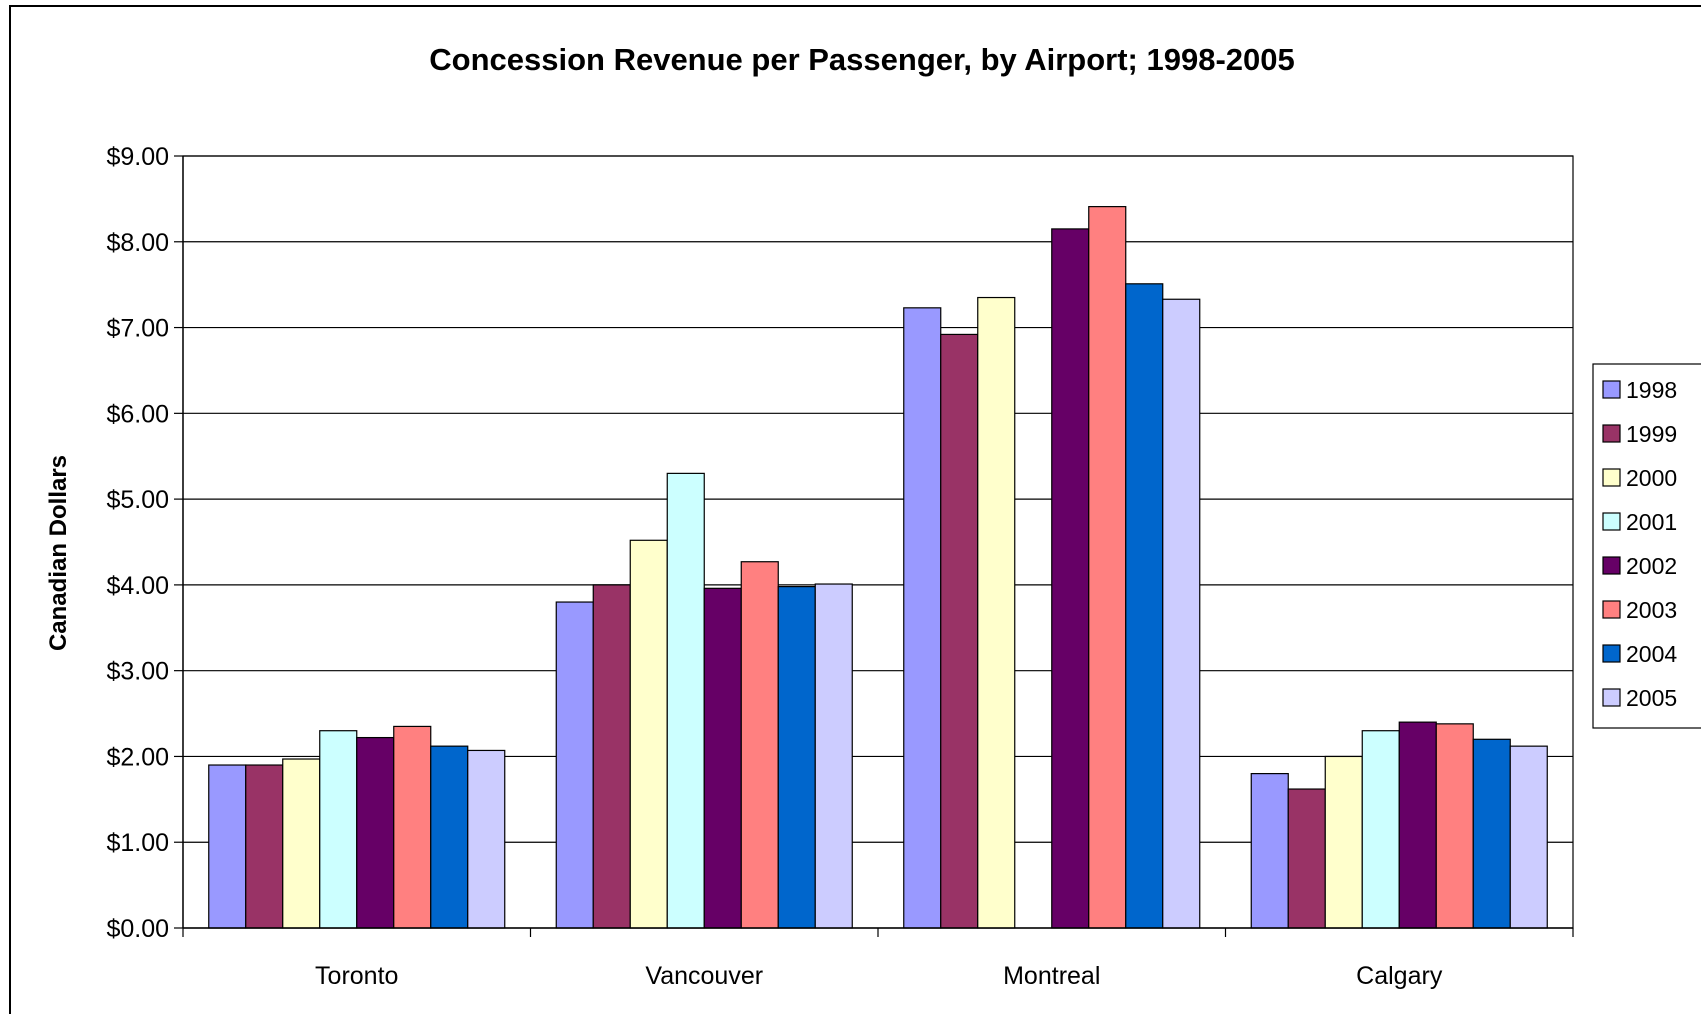  I want to click on bar-toronto-2001, so click(338, 829).